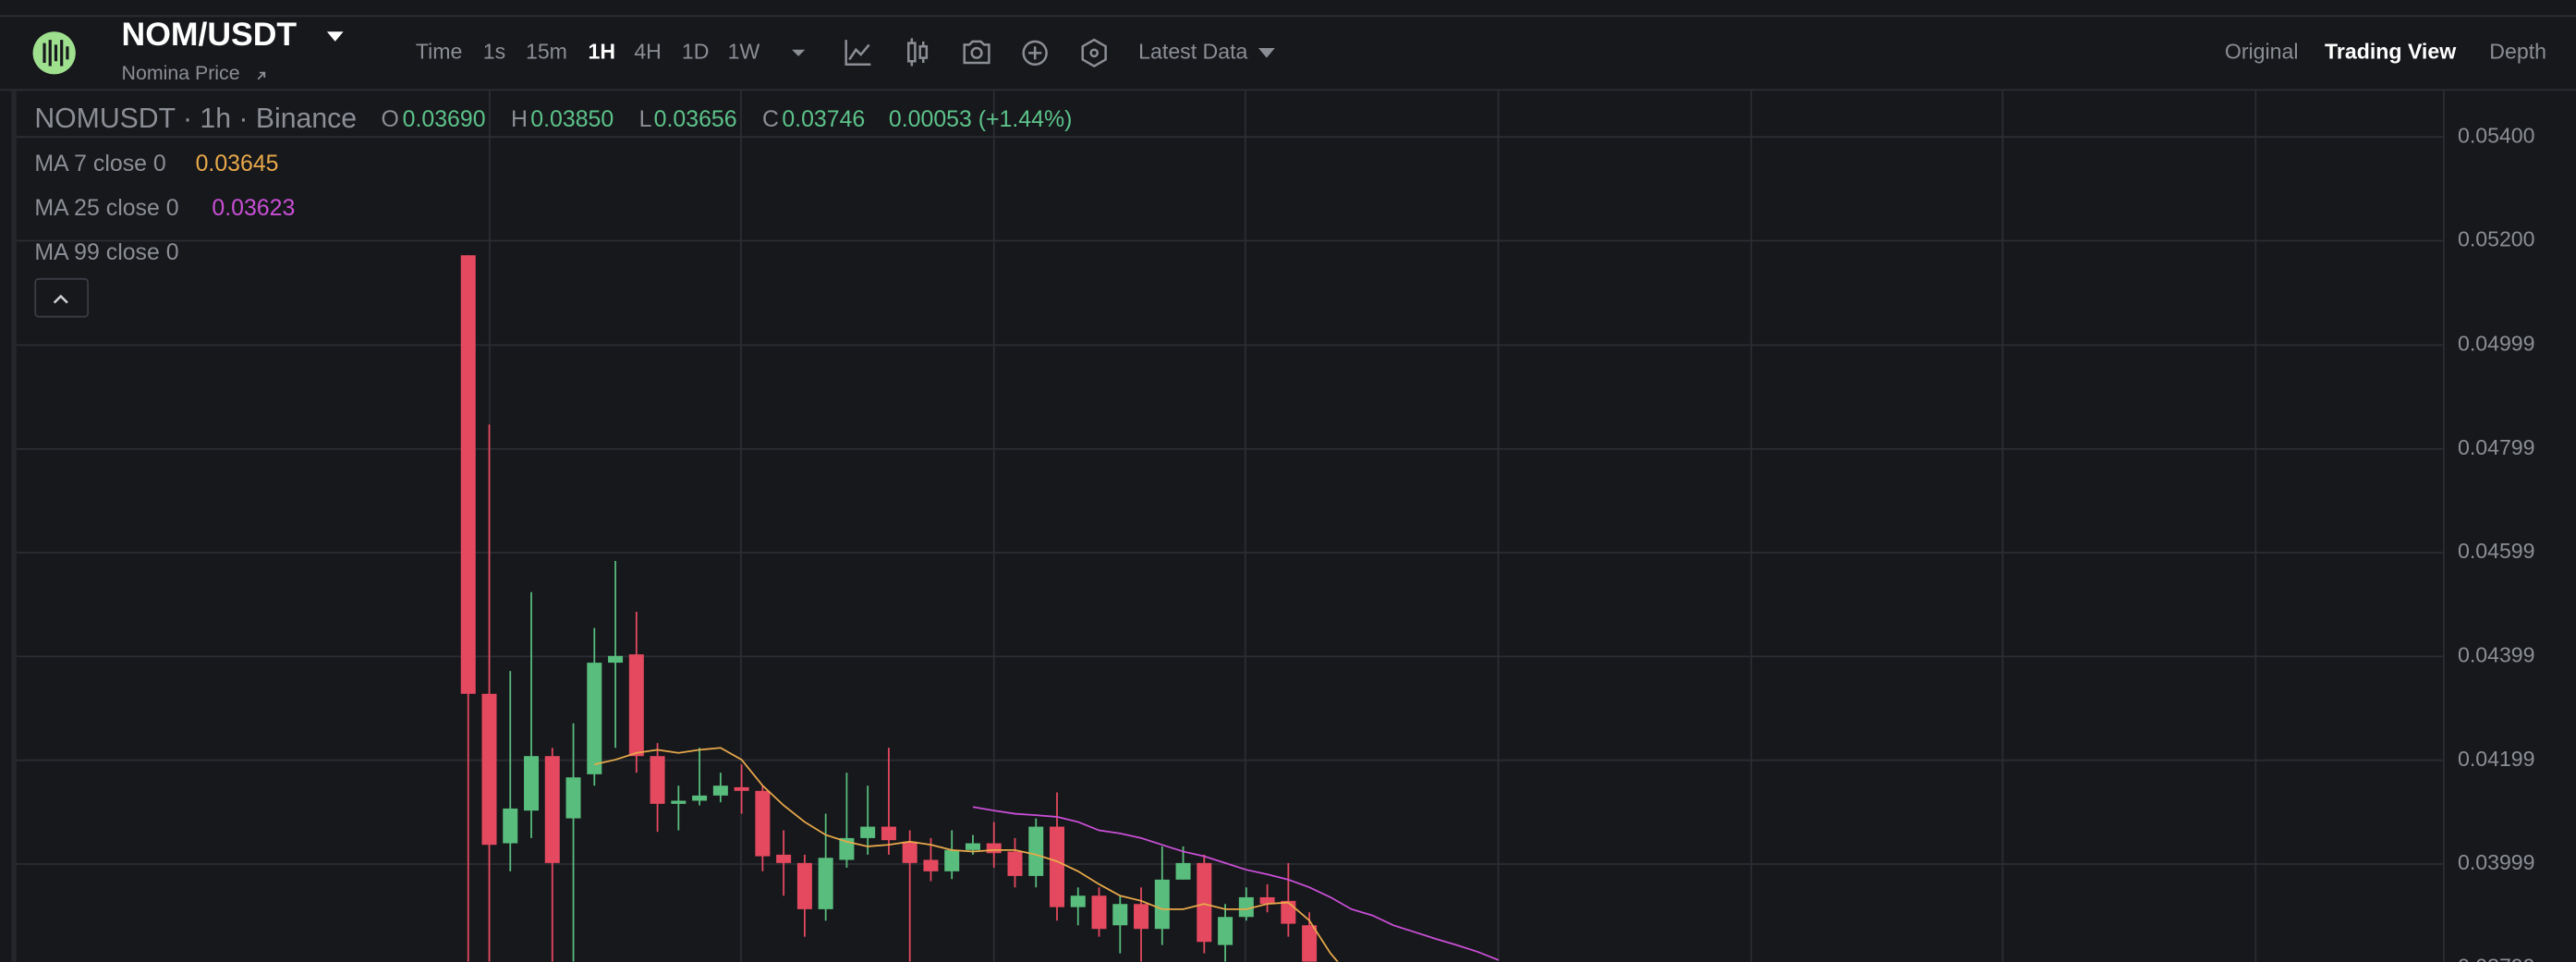 This screenshot has height=962, width=2576. I want to click on ma-value: 0.03623, so click(254, 208).